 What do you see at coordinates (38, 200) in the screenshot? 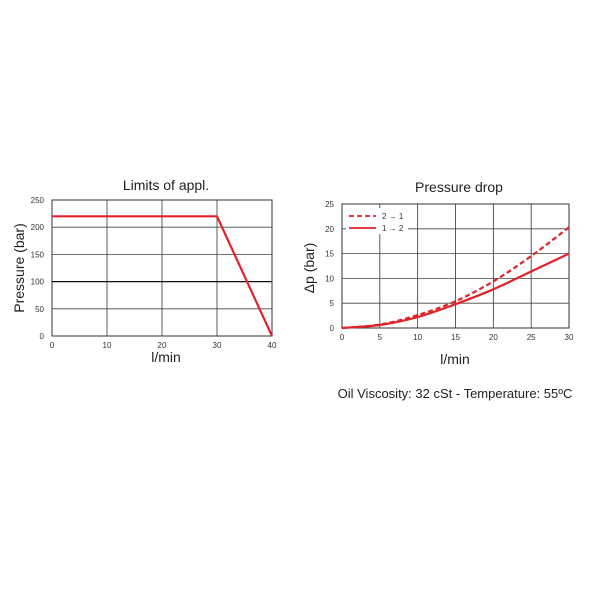
I see `y-tick-label: 250` at bounding box center [38, 200].